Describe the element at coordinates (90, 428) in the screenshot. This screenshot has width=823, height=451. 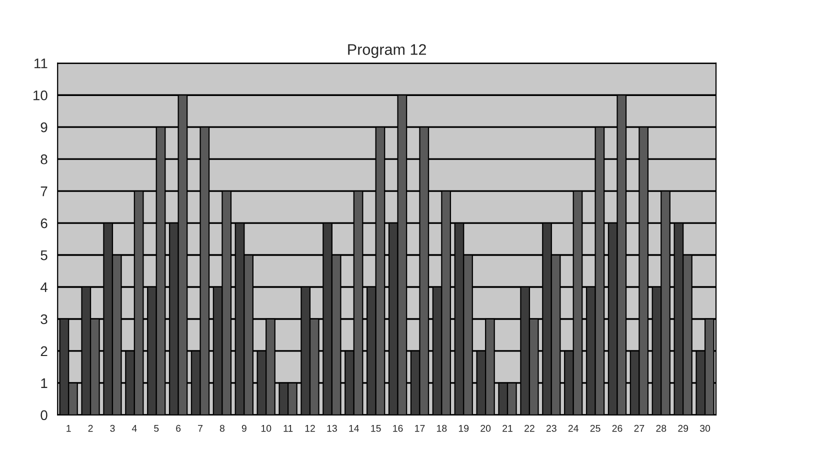
I see `x-tick-label: 2` at that location.